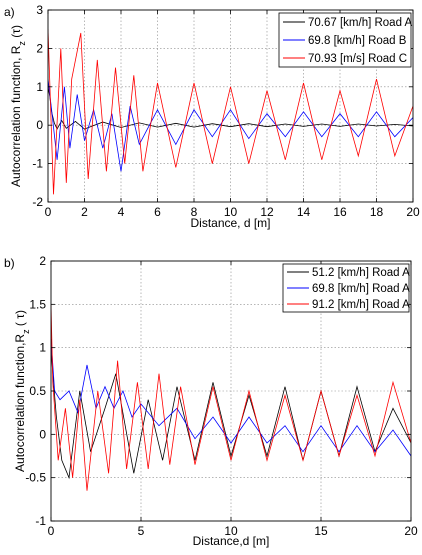  I want to click on legend-entry-3: 91.2 [km/h] Road A, so click(361, 305).